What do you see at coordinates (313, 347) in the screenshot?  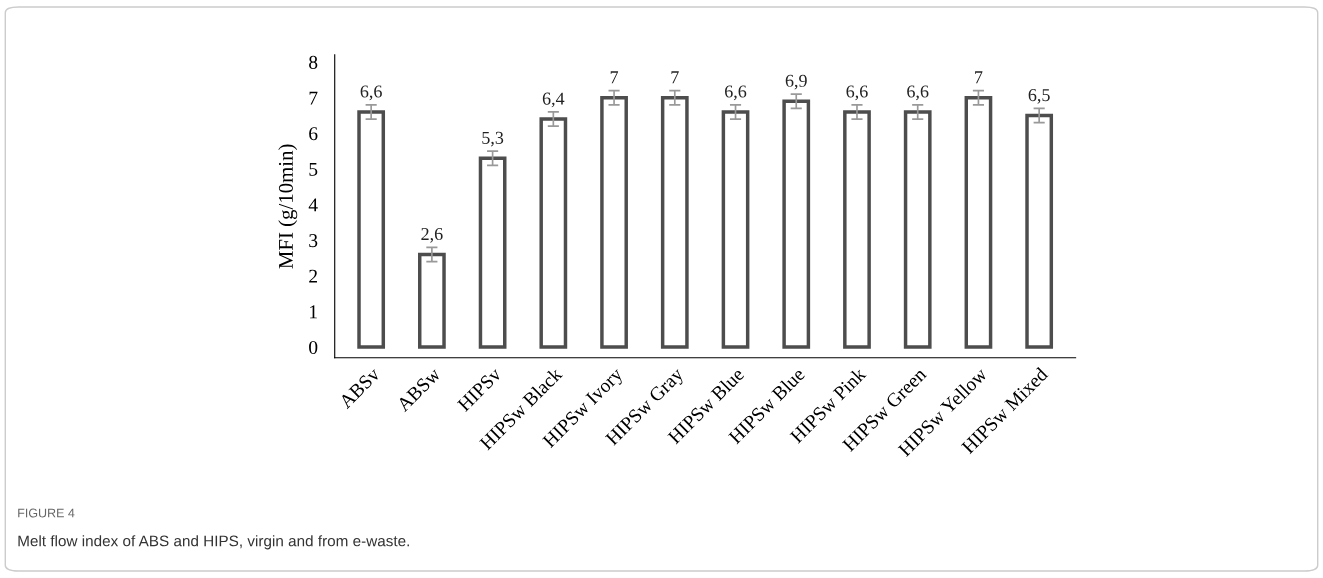 I see `y-tick-label: 0` at bounding box center [313, 347].